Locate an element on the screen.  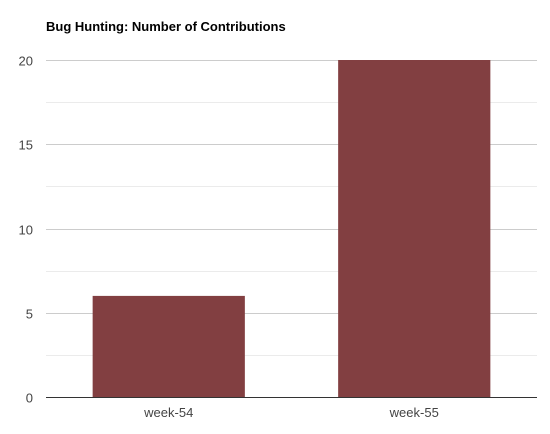
y-tick-label: 20 is located at coordinates (26, 61).